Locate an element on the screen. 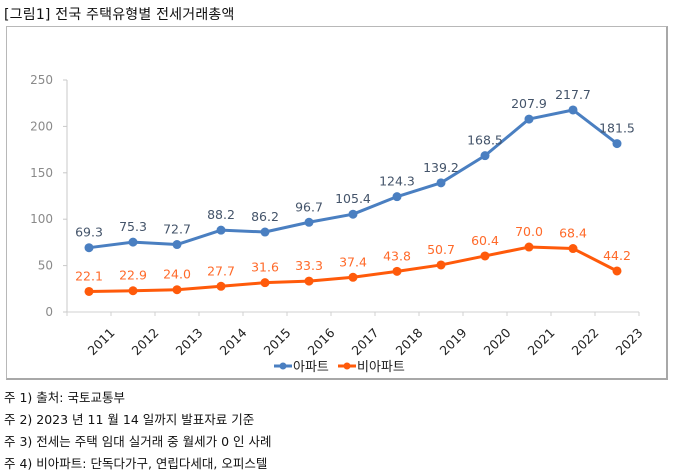 The image size is (674, 476). data-label: 27.7 is located at coordinates (221, 270).